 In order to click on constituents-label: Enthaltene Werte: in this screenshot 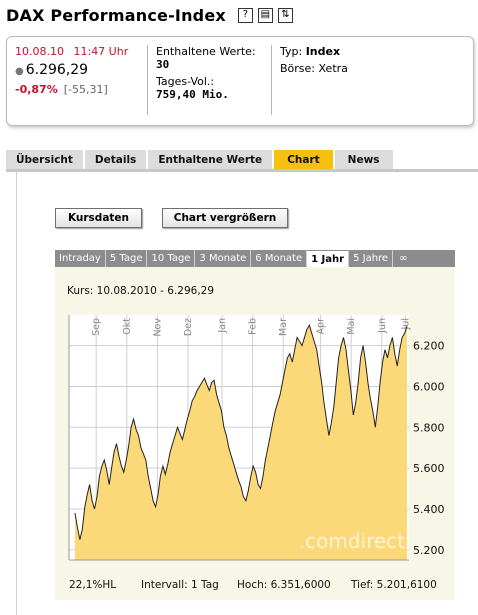, I will do `click(206, 51)`.